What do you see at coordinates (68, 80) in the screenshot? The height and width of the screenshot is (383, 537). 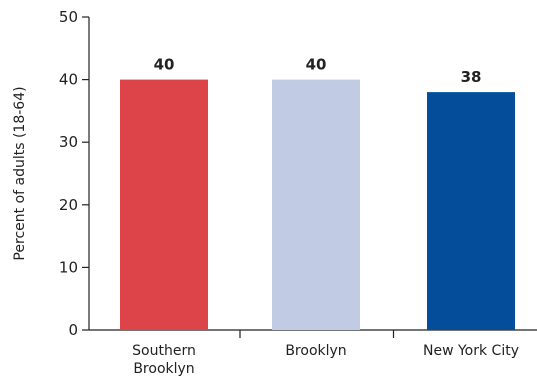 I see `y-tick-label: 40` at bounding box center [68, 80].